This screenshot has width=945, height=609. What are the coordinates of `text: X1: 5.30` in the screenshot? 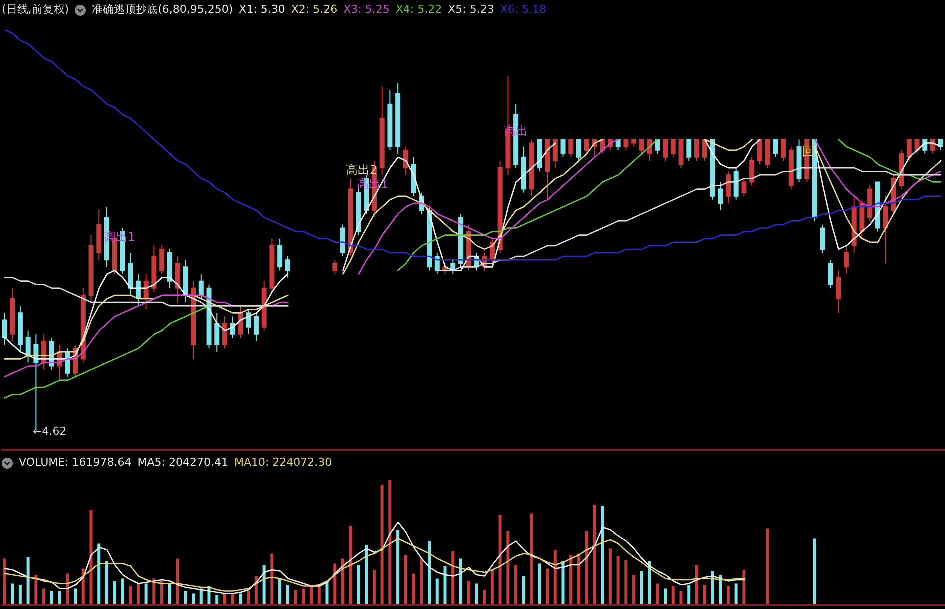 It's located at (262, 10).